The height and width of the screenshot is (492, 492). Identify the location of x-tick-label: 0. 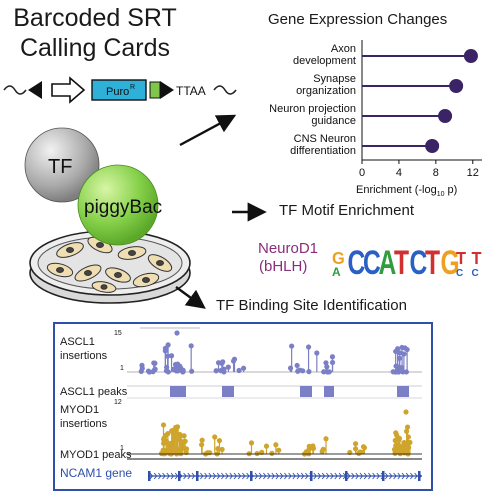
(362, 173).